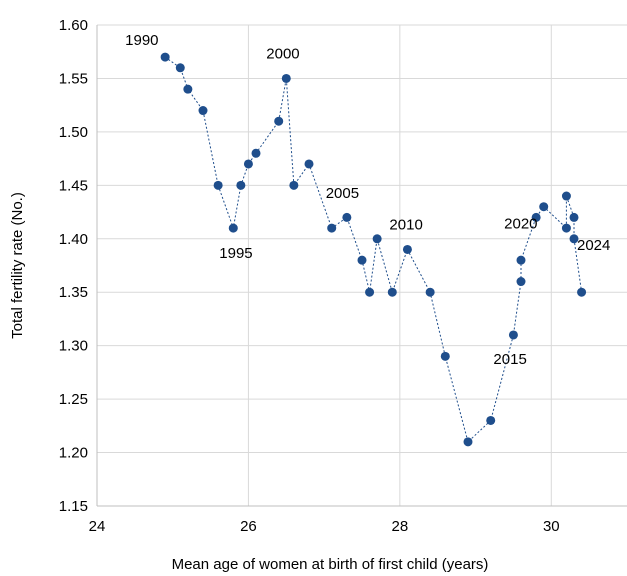 The image size is (627, 576). Describe the element at coordinates (520, 223) in the screenshot. I see `year-annotation: 2020` at that location.